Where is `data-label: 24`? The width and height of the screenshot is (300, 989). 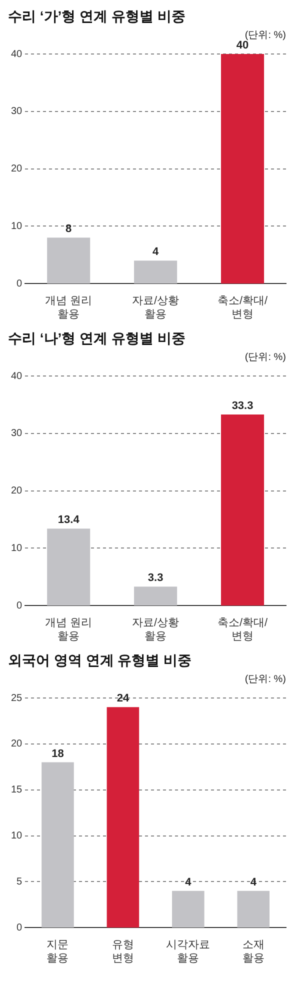 data-label: 24 is located at coordinates (123, 698).